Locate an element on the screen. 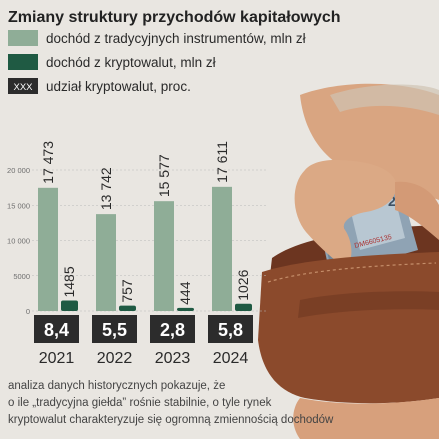 The image size is (439, 439). x-tick-label: 2022 is located at coordinates (115, 358).